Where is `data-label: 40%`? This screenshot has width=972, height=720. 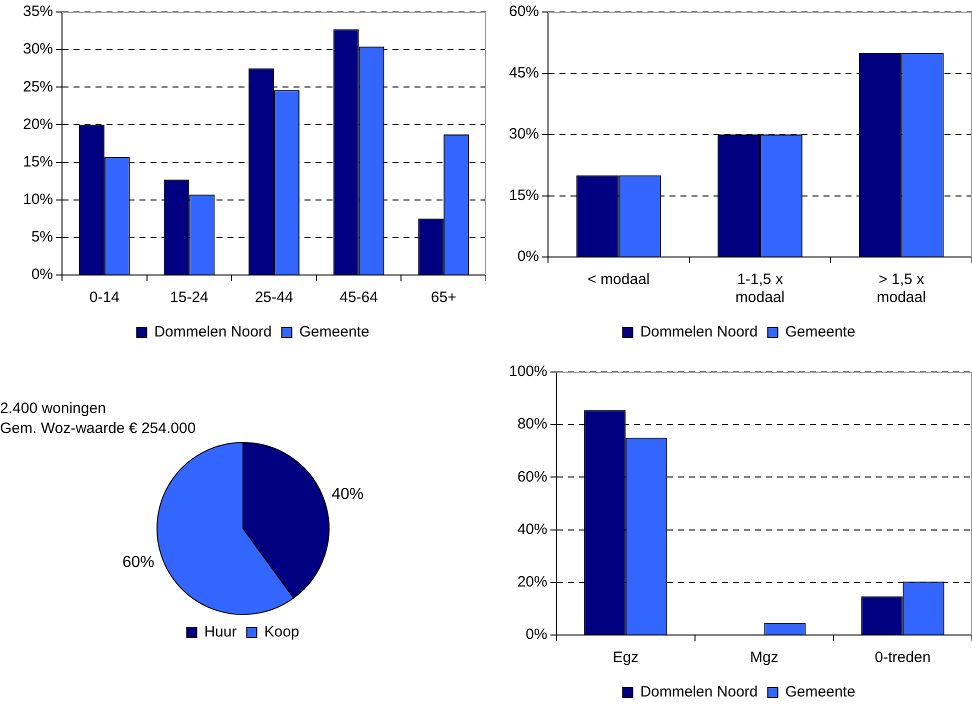 data-label: 40% is located at coordinates (348, 494).